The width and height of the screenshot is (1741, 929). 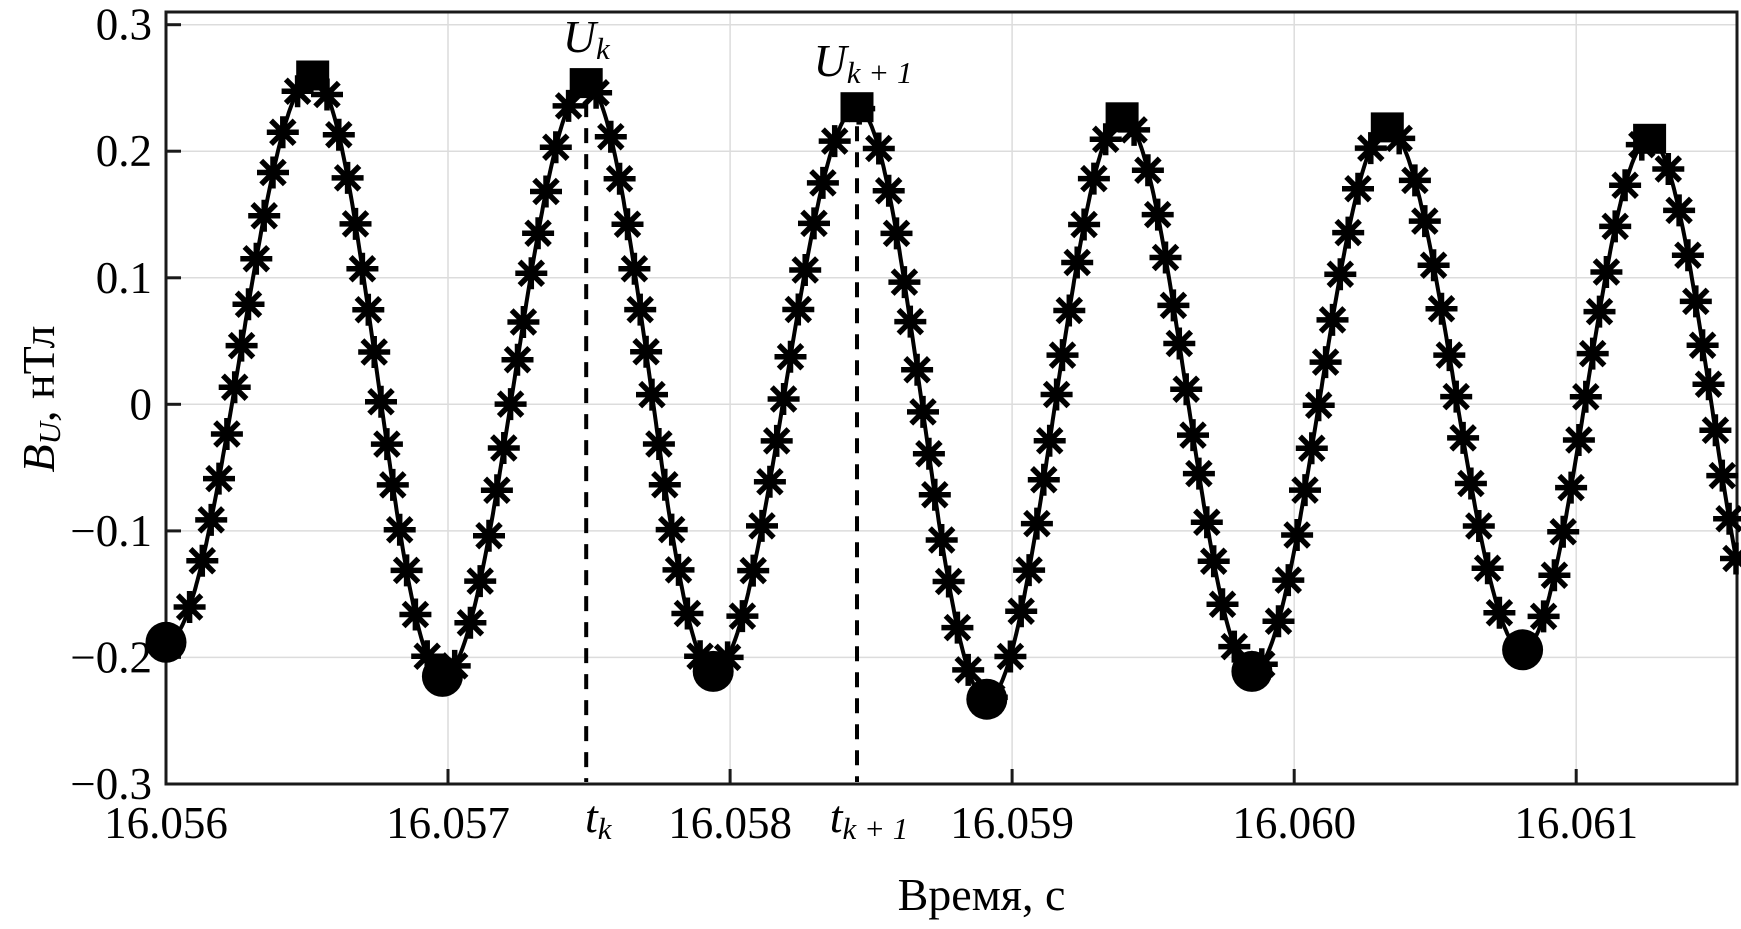 I want to click on peak-annotation-uk-symbol: U, so click(x=579, y=37).